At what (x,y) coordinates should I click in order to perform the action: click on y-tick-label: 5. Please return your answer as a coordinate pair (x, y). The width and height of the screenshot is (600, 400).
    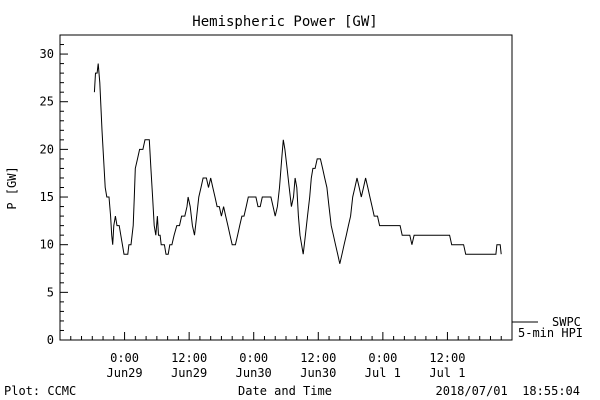
    Looking at the image, I should click on (50, 292).